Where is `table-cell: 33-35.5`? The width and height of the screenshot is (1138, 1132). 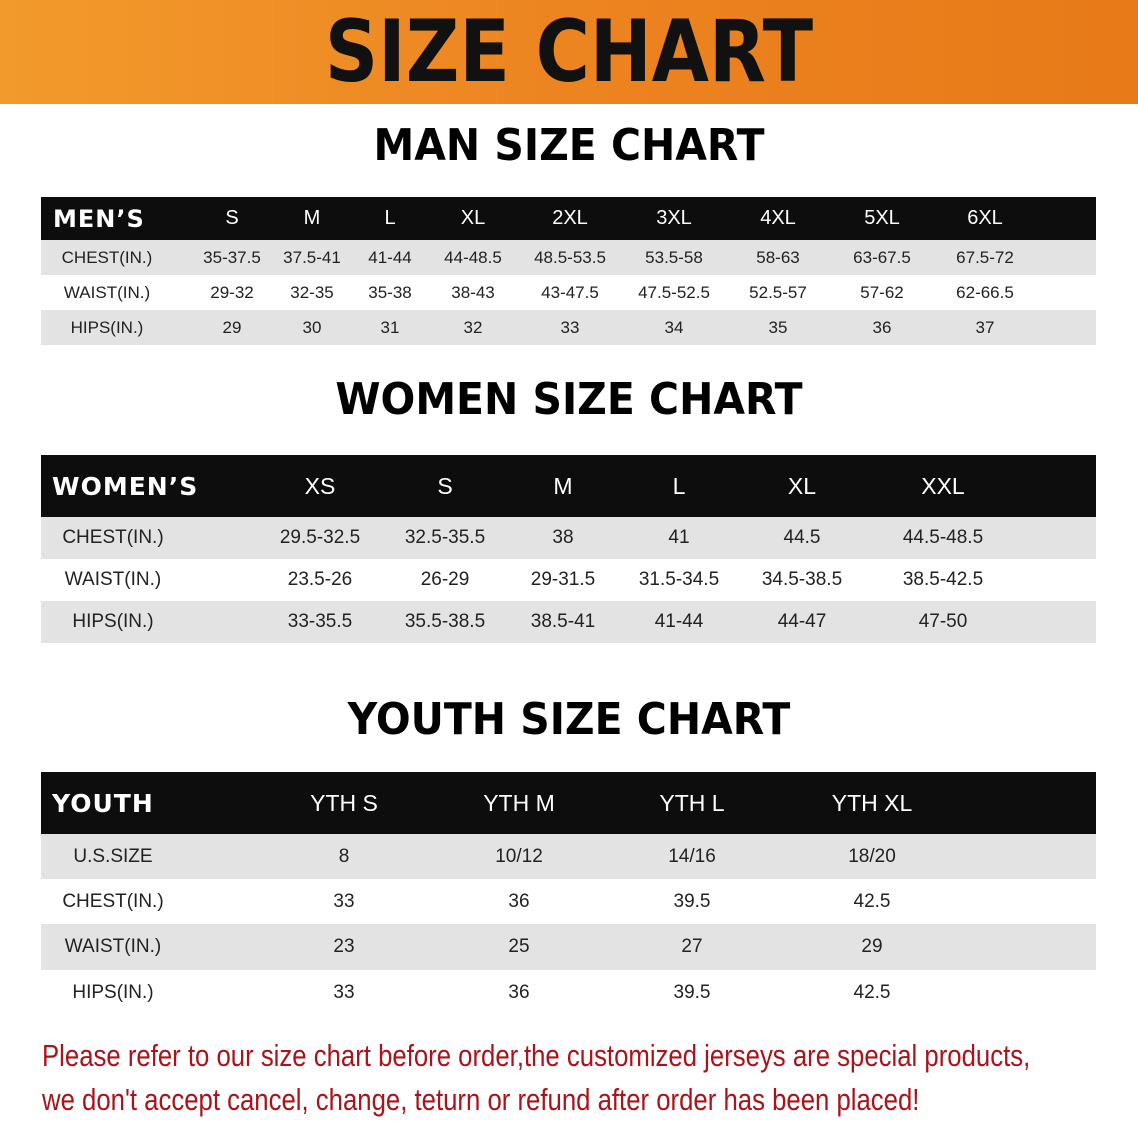 table-cell: 33-35.5 is located at coordinates (320, 621).